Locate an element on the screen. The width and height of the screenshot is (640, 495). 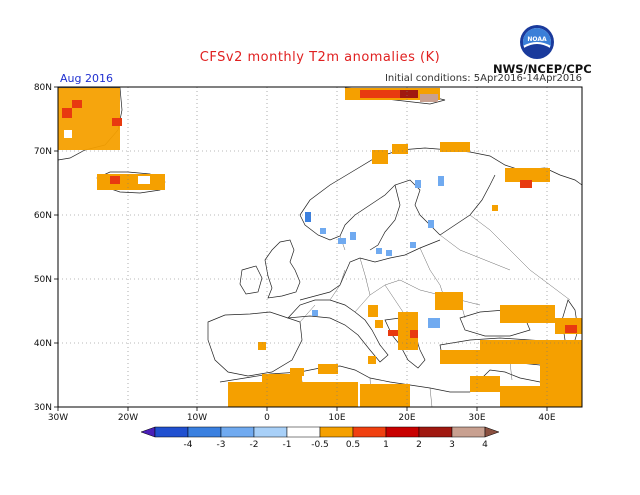
legend-label: -0.5 is located at coordinates (320, 445).